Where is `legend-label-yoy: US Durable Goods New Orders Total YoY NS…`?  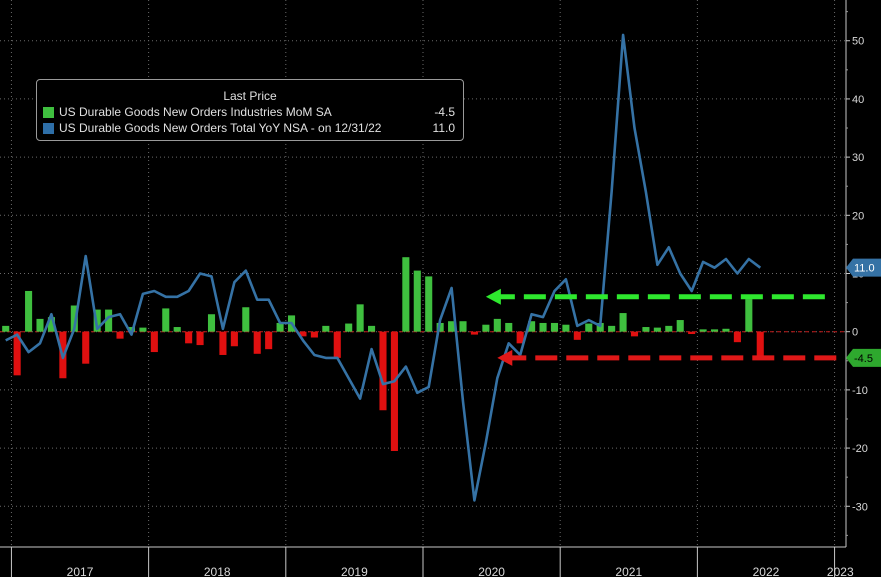
legend-label-yoy: US Durable Goods New Orders Total YoY NS… is located at coordinates (220, 128).